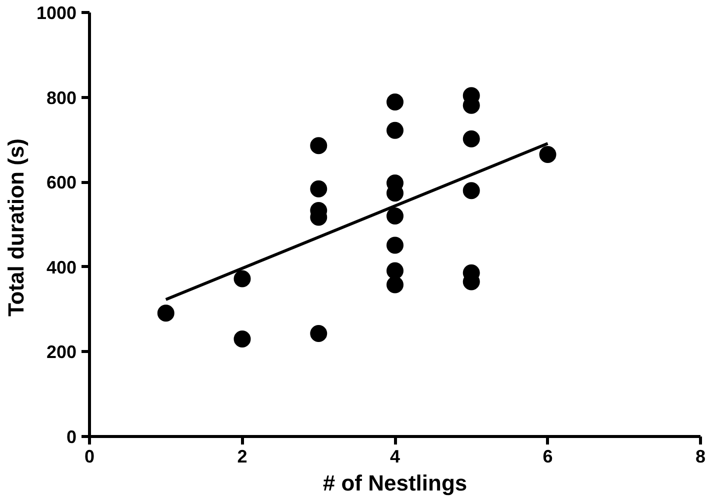  What do you see at coordinates (56, 13) in the screenshot?
I see `y-tick-label: 1000` at bounding box center [56, 13].